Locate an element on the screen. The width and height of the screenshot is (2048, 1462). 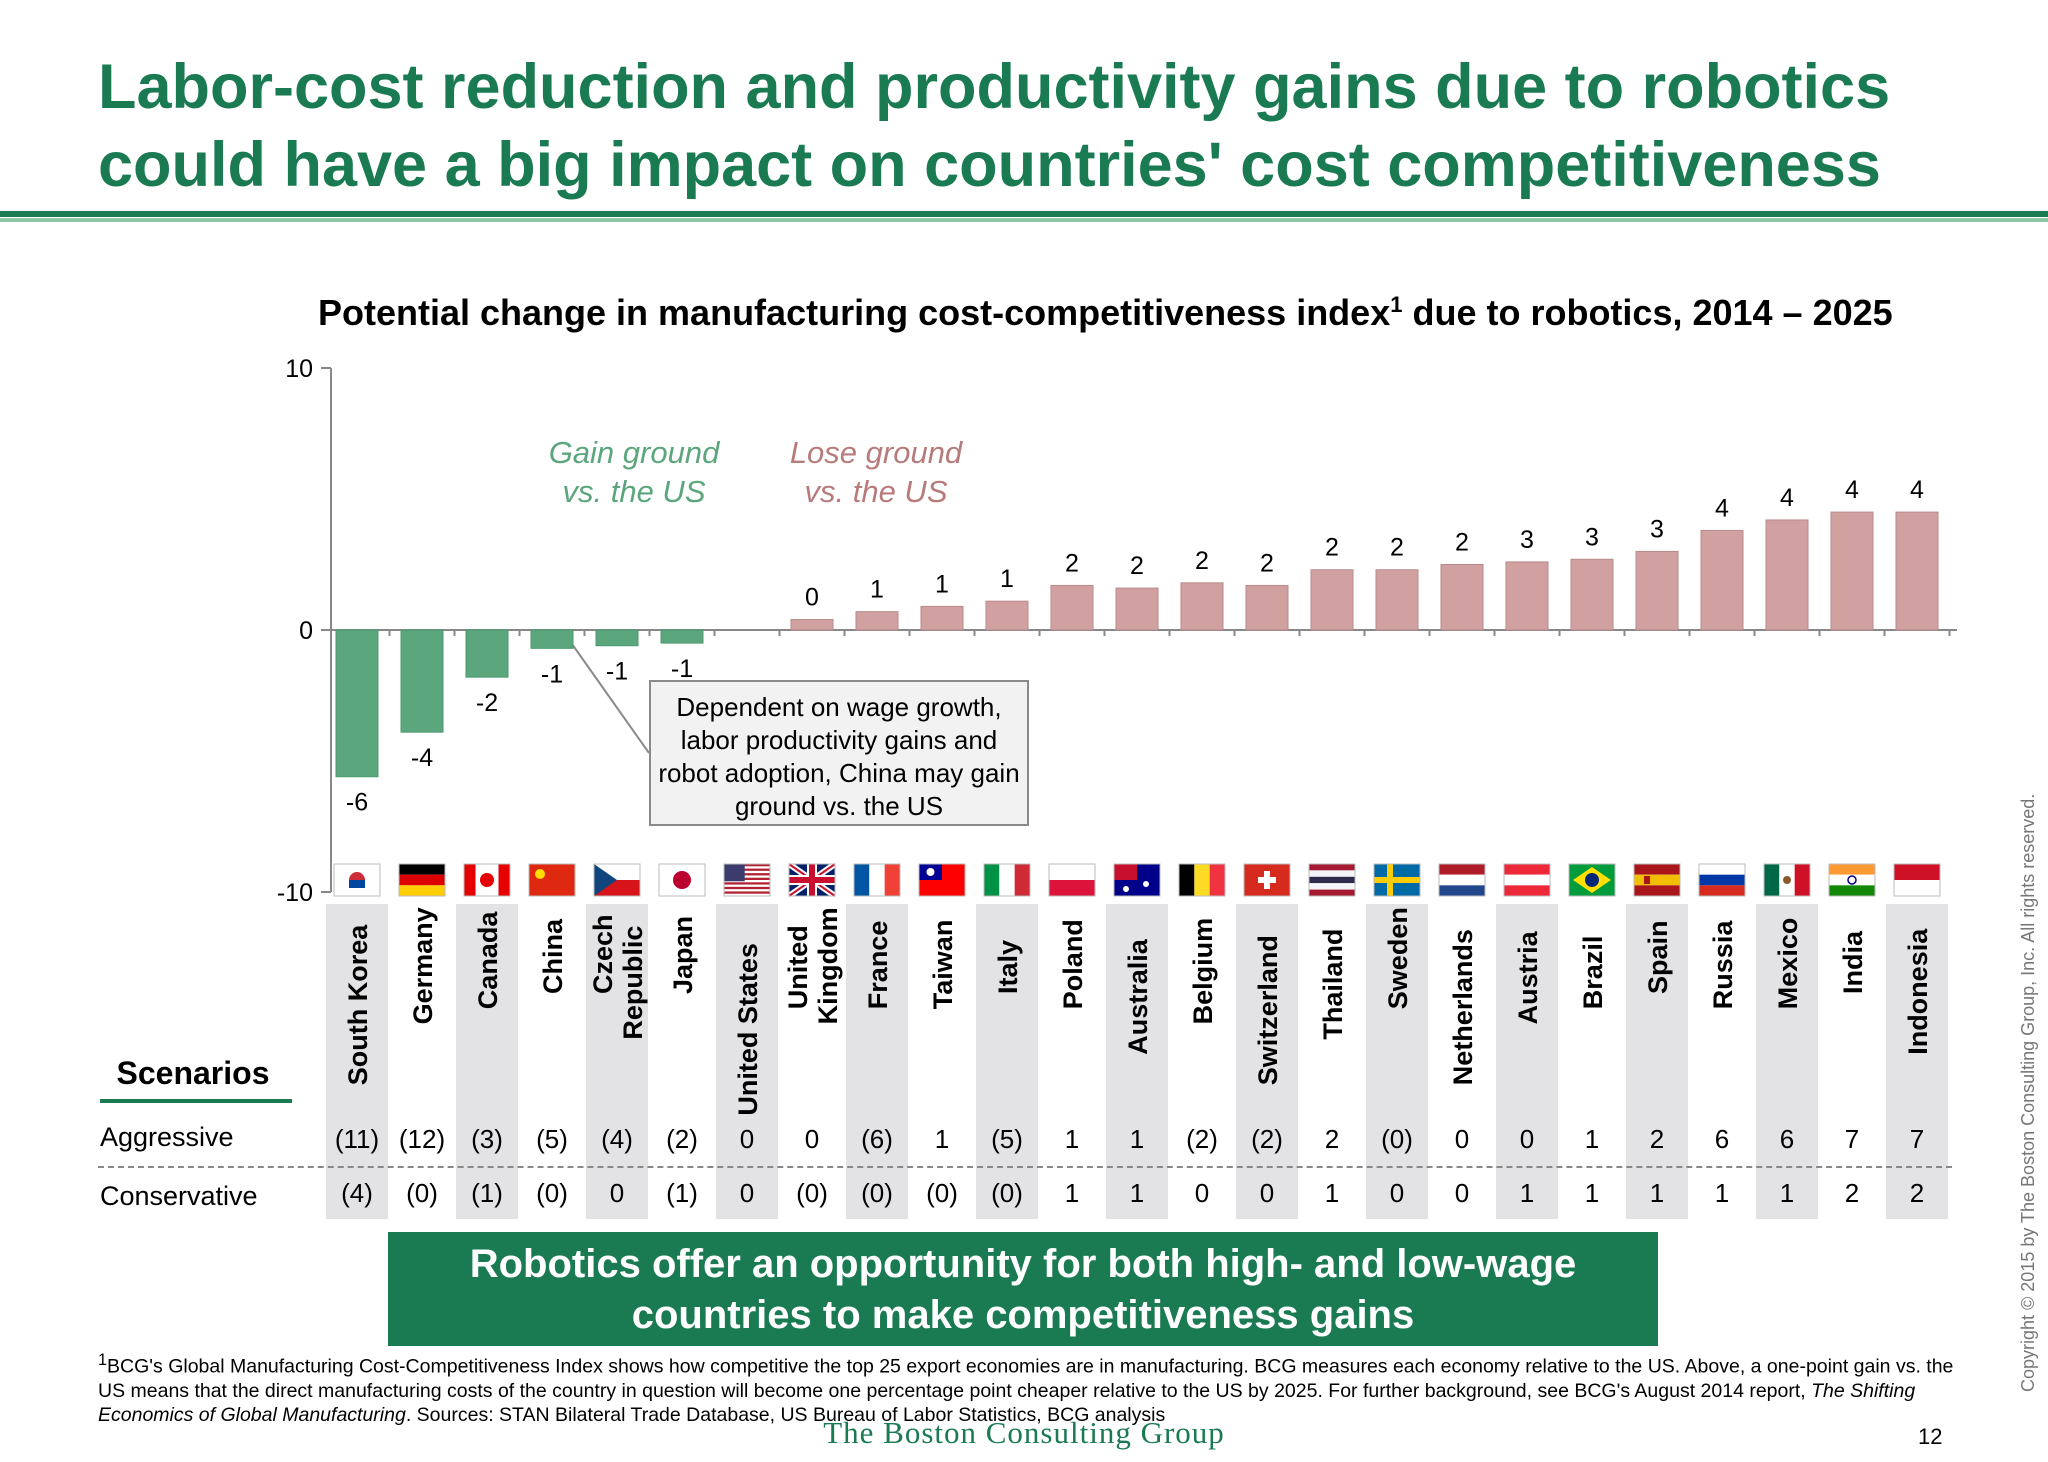
japan-flag-icon is located at coordinates (682, 880).